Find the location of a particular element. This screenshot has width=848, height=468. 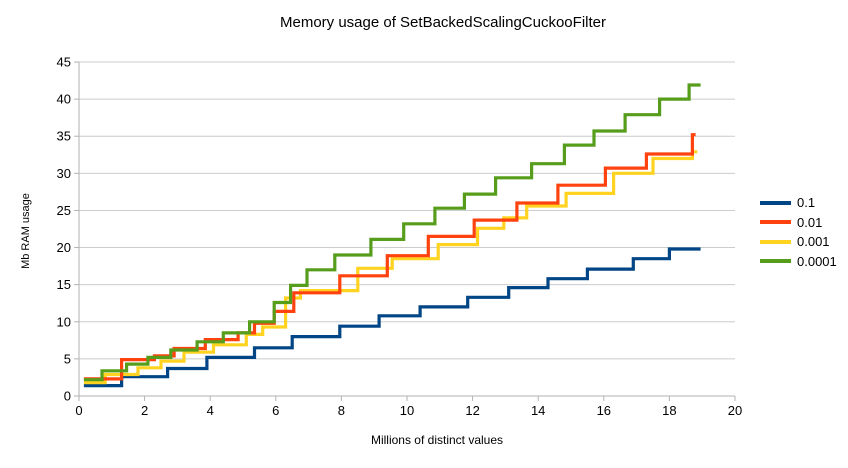

x-tick-label: 0 is located at coordinates (78, 410).